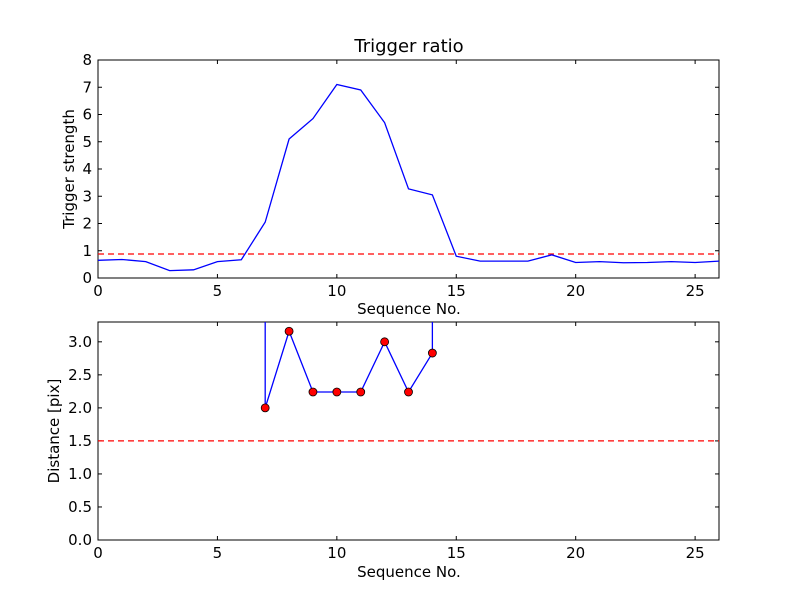 The height and width of the screenshot is (600, 800). What do you see at coordinates (408, 46) in the screenshot?
I see `plot-title: Trigger ratio` at bounding box center [408, 46].